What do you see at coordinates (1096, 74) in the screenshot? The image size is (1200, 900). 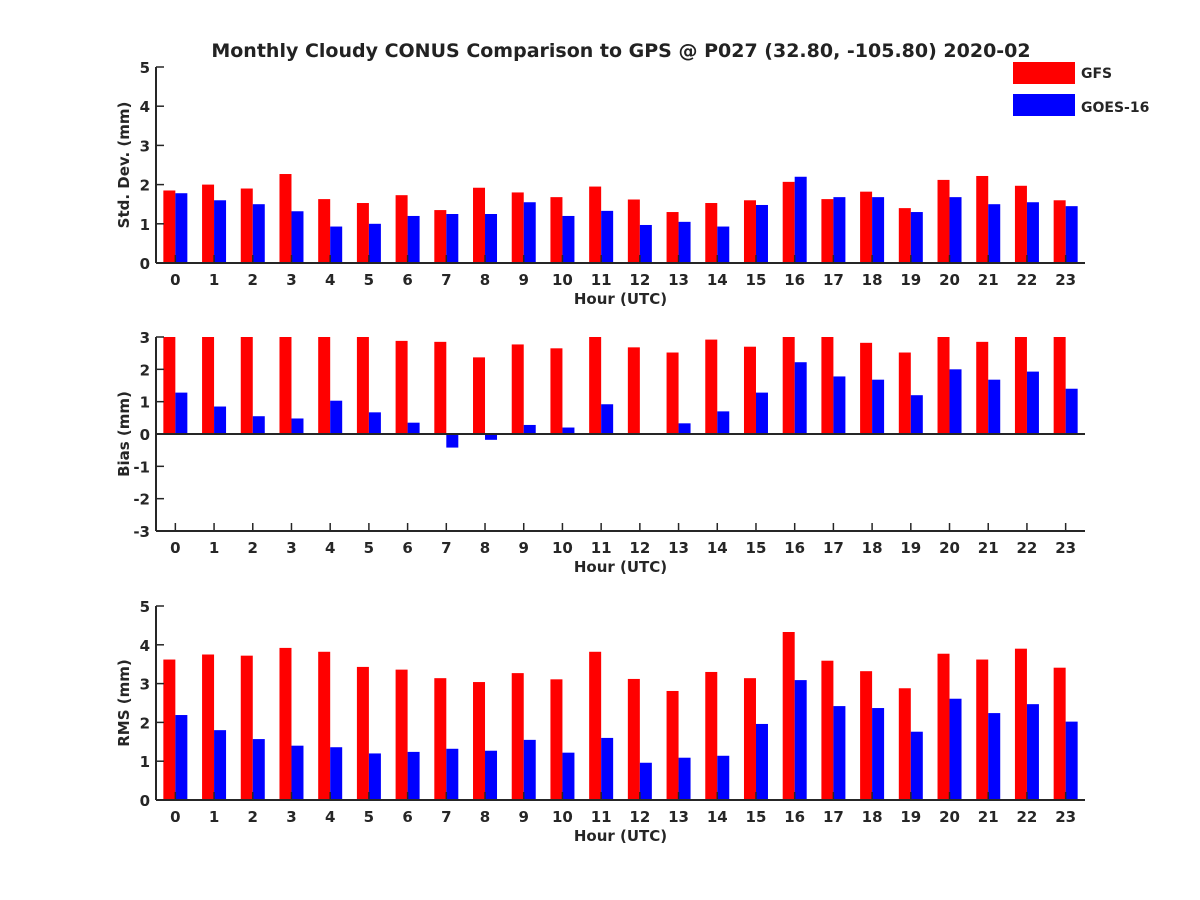 I see `legend-label-gfs: GFS` at bounding box center [1096, 74].